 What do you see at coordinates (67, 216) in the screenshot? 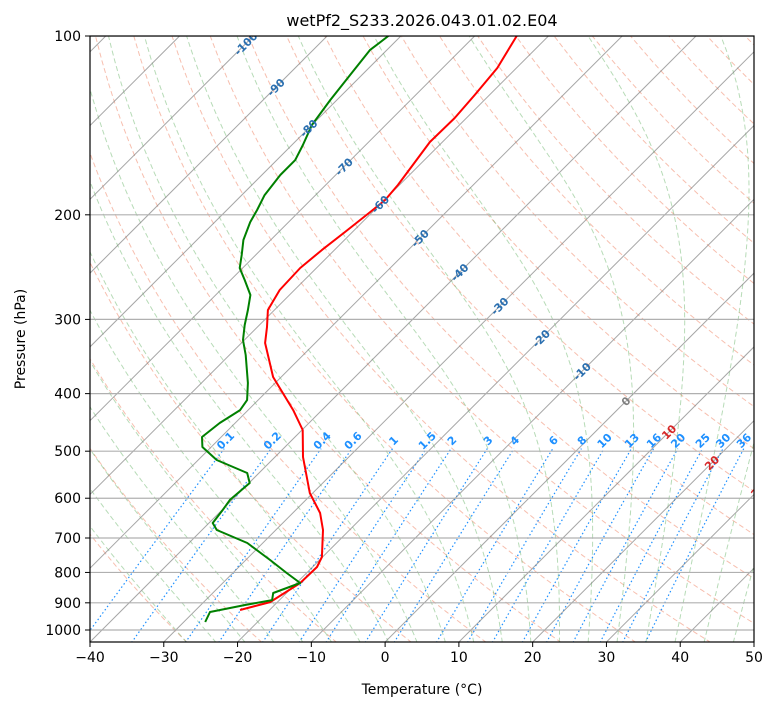
I see `y-tick-label: 200` at bounding box center [67, 216].